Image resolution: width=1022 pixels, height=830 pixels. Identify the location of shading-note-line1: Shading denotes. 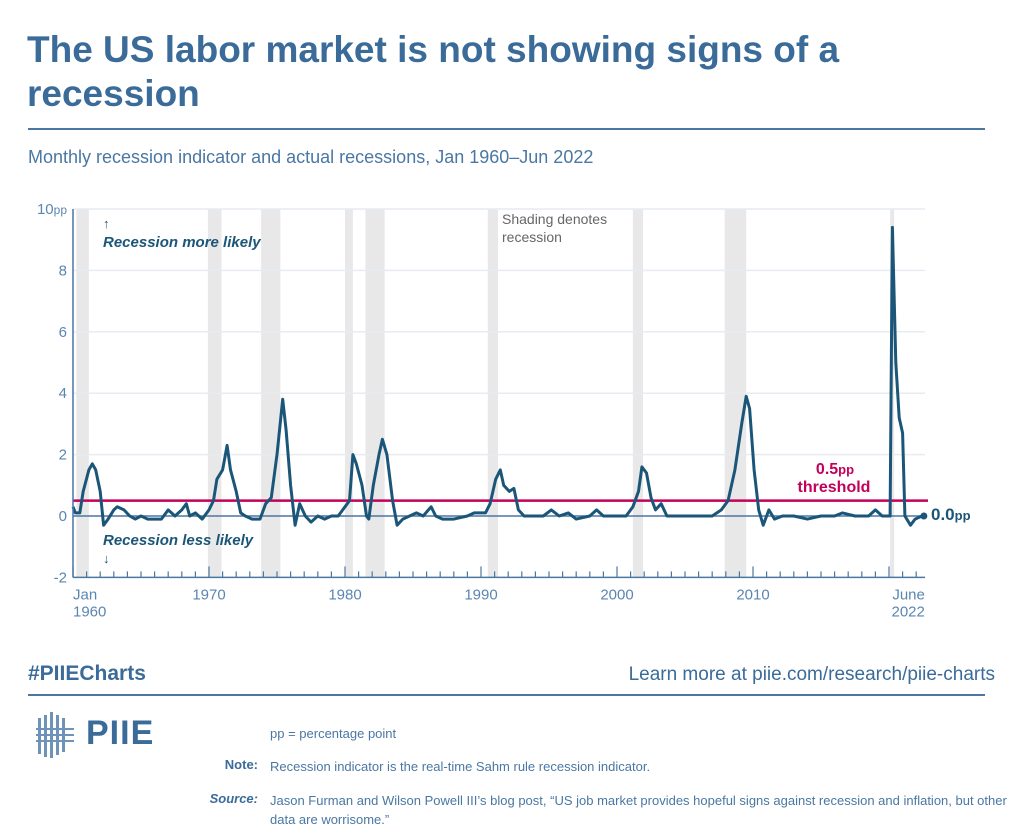
(554, 219).